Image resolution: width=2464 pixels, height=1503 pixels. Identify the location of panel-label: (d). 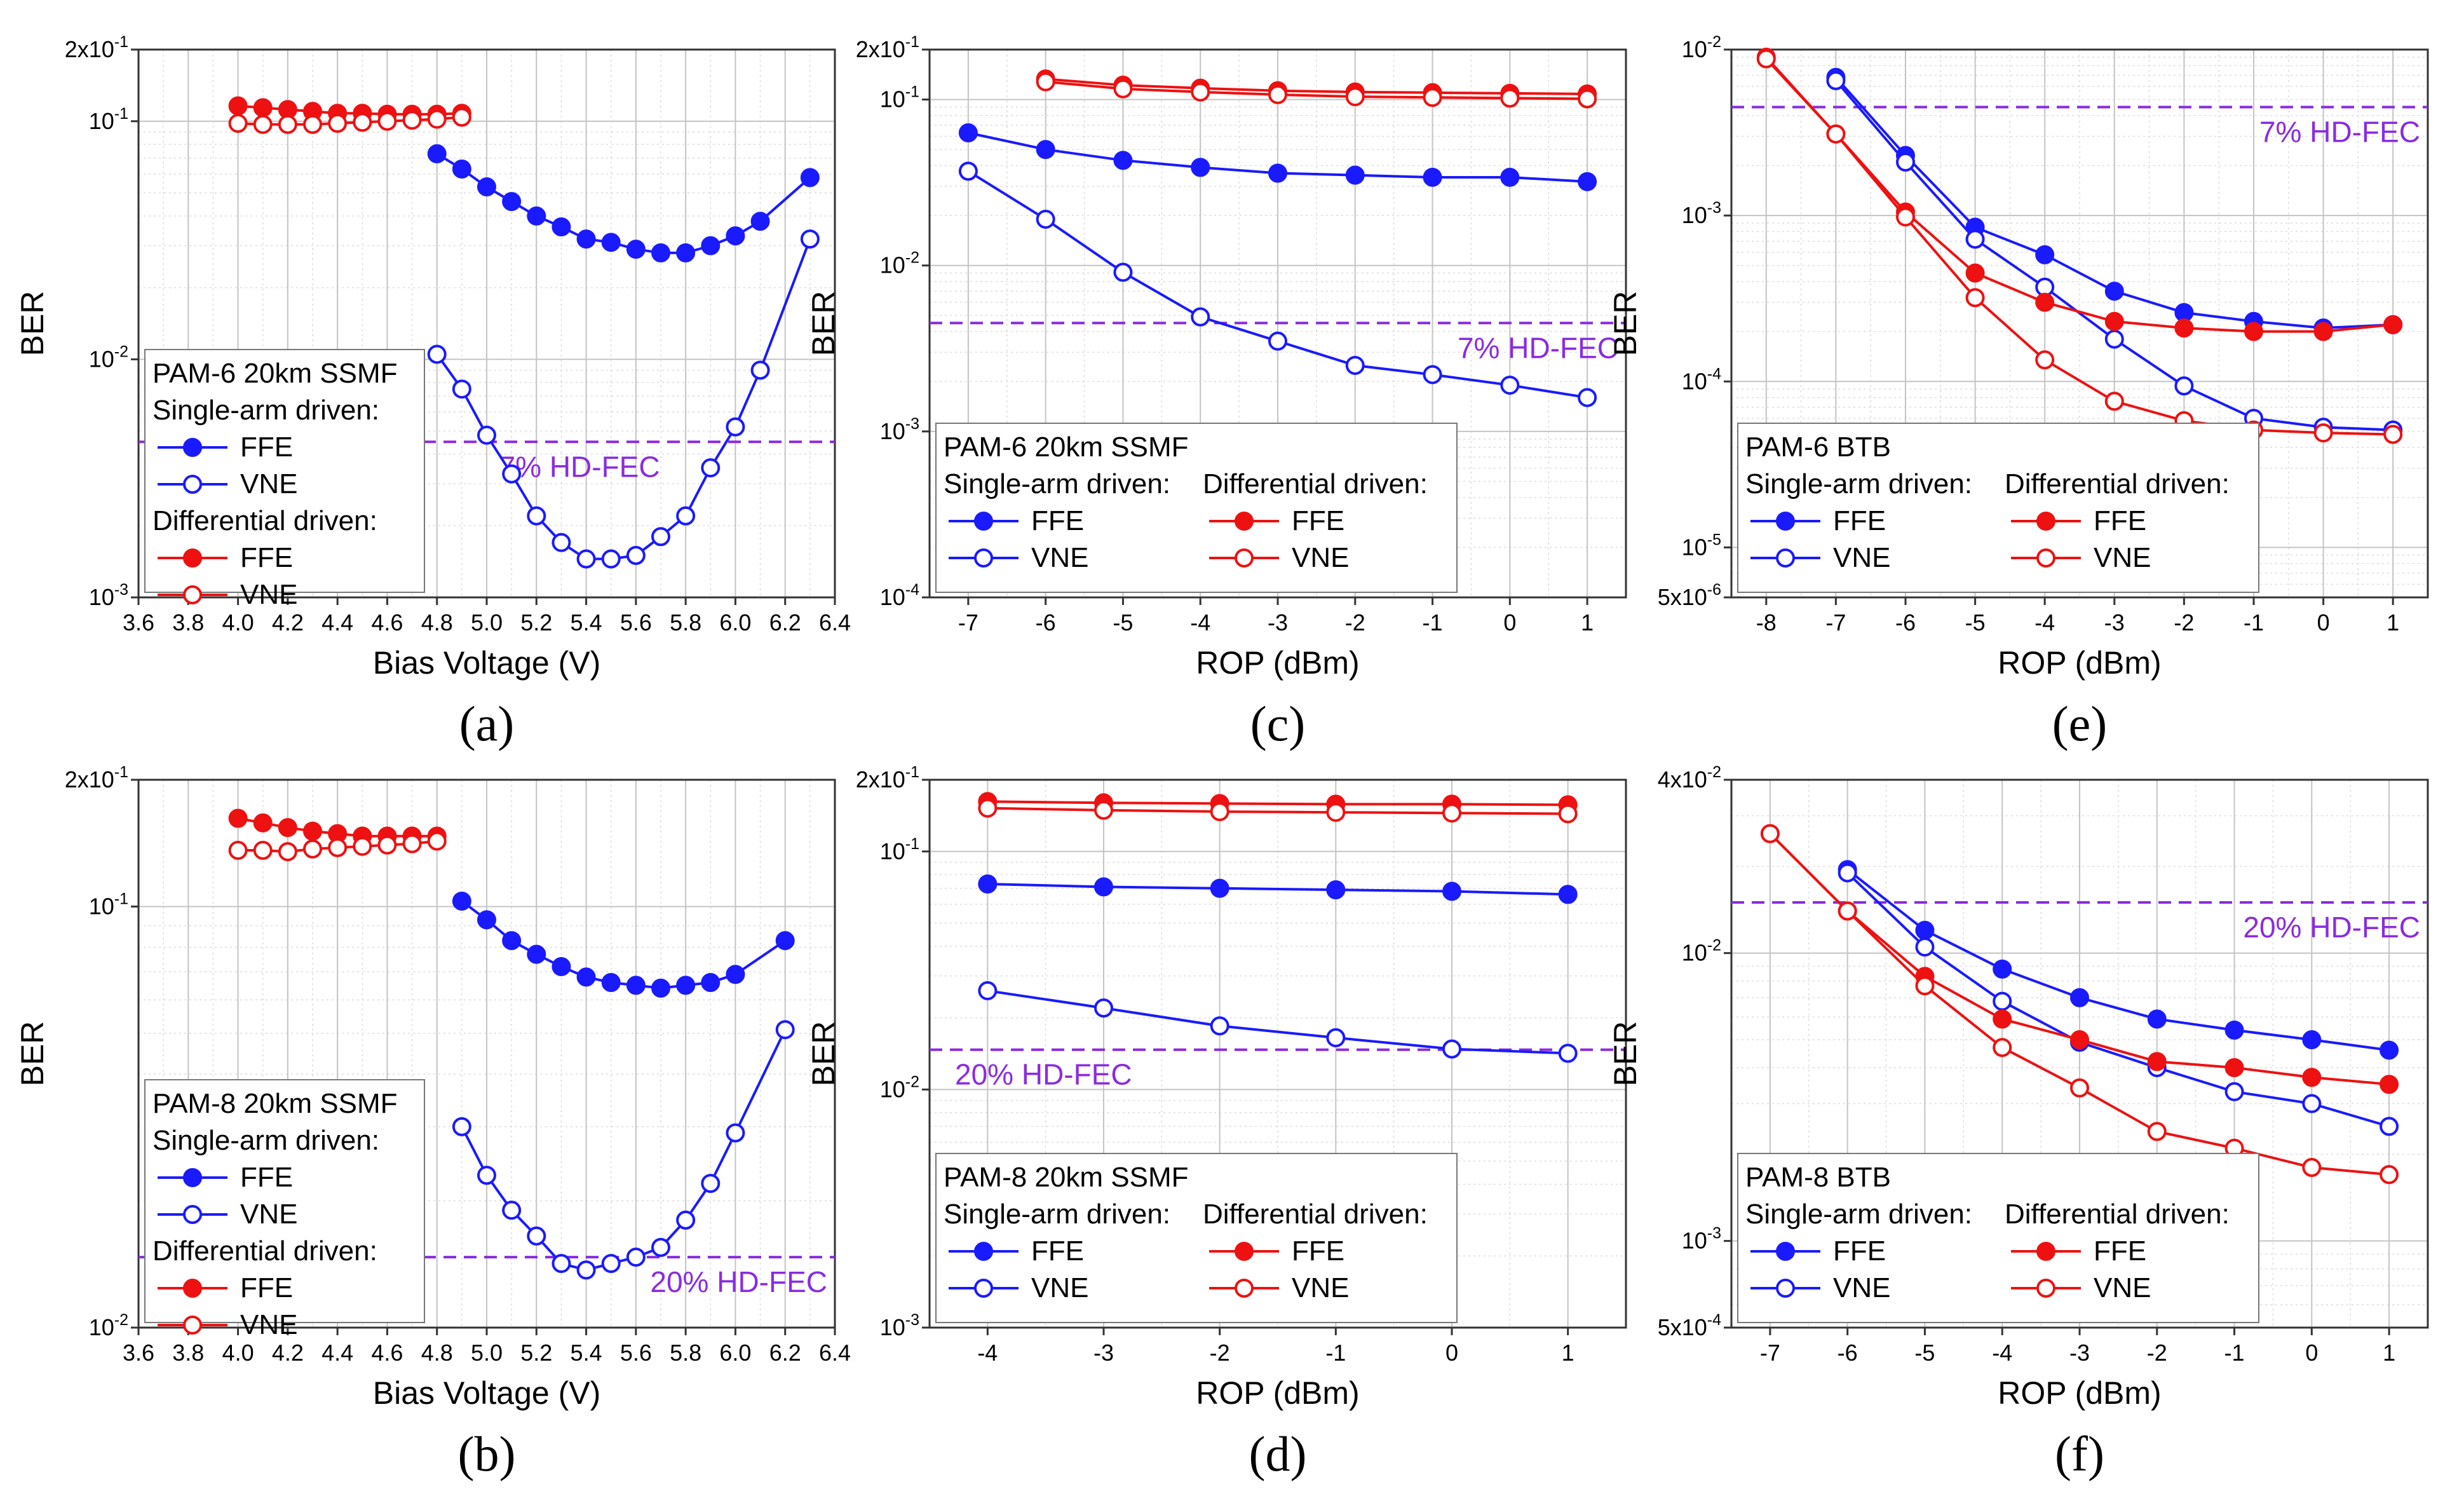
(1278, 1453).